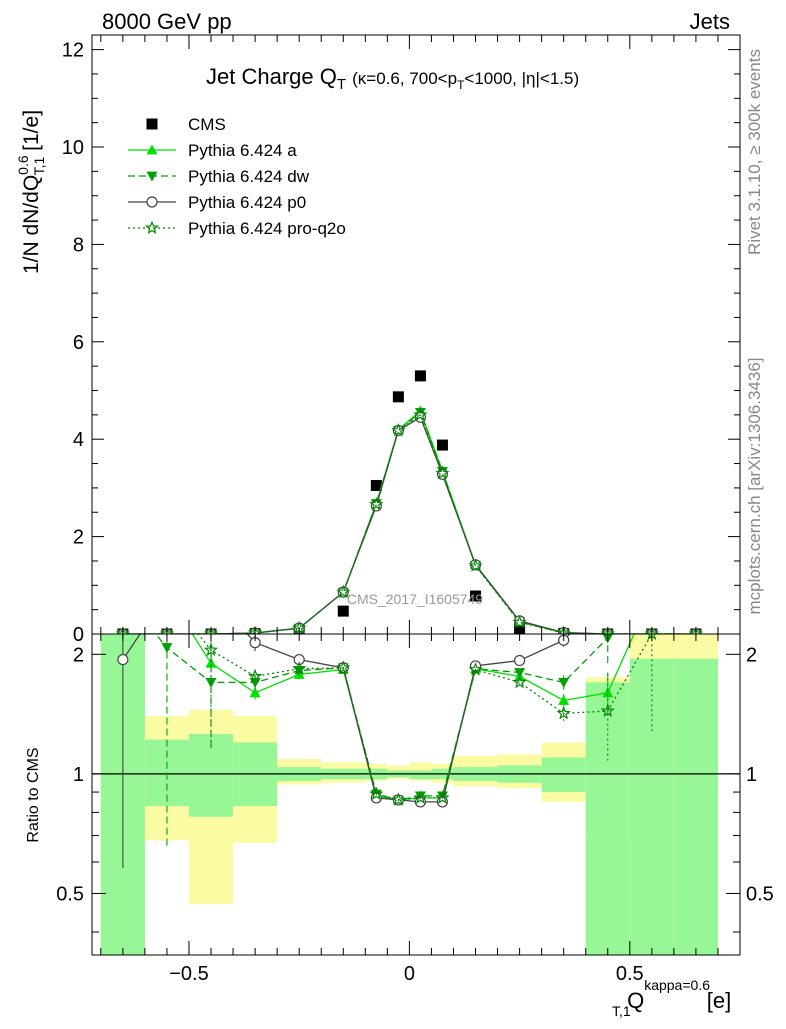 The height and width of the screenshot is (1029, 786). I want to click on x-tick-label: 0, so click(409, 974).